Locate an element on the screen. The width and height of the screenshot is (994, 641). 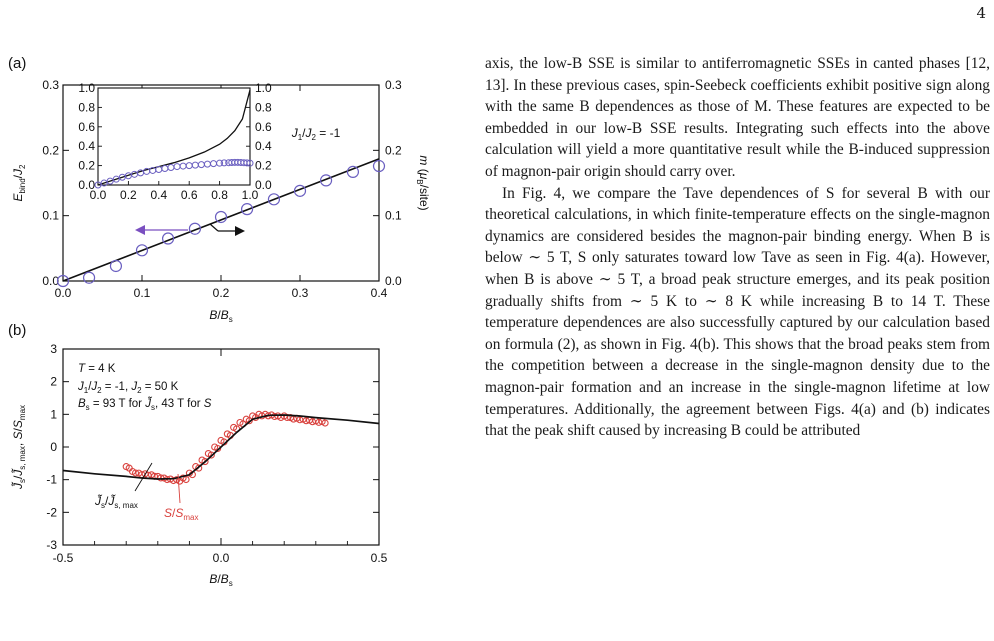
y-tick-label: 0.2 is located at coordinates (50, 150).